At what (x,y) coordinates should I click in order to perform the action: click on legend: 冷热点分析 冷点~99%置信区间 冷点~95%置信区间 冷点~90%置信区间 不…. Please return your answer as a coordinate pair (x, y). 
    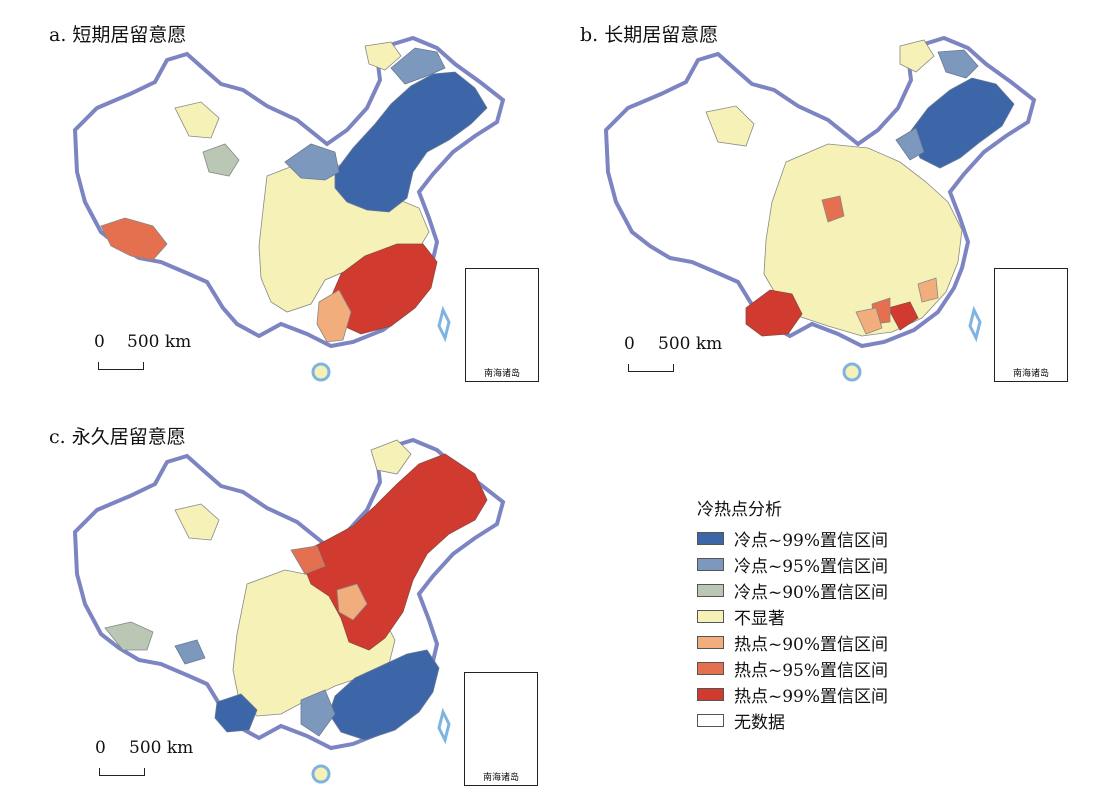
    Looking at the image, I should click on (792, 615).